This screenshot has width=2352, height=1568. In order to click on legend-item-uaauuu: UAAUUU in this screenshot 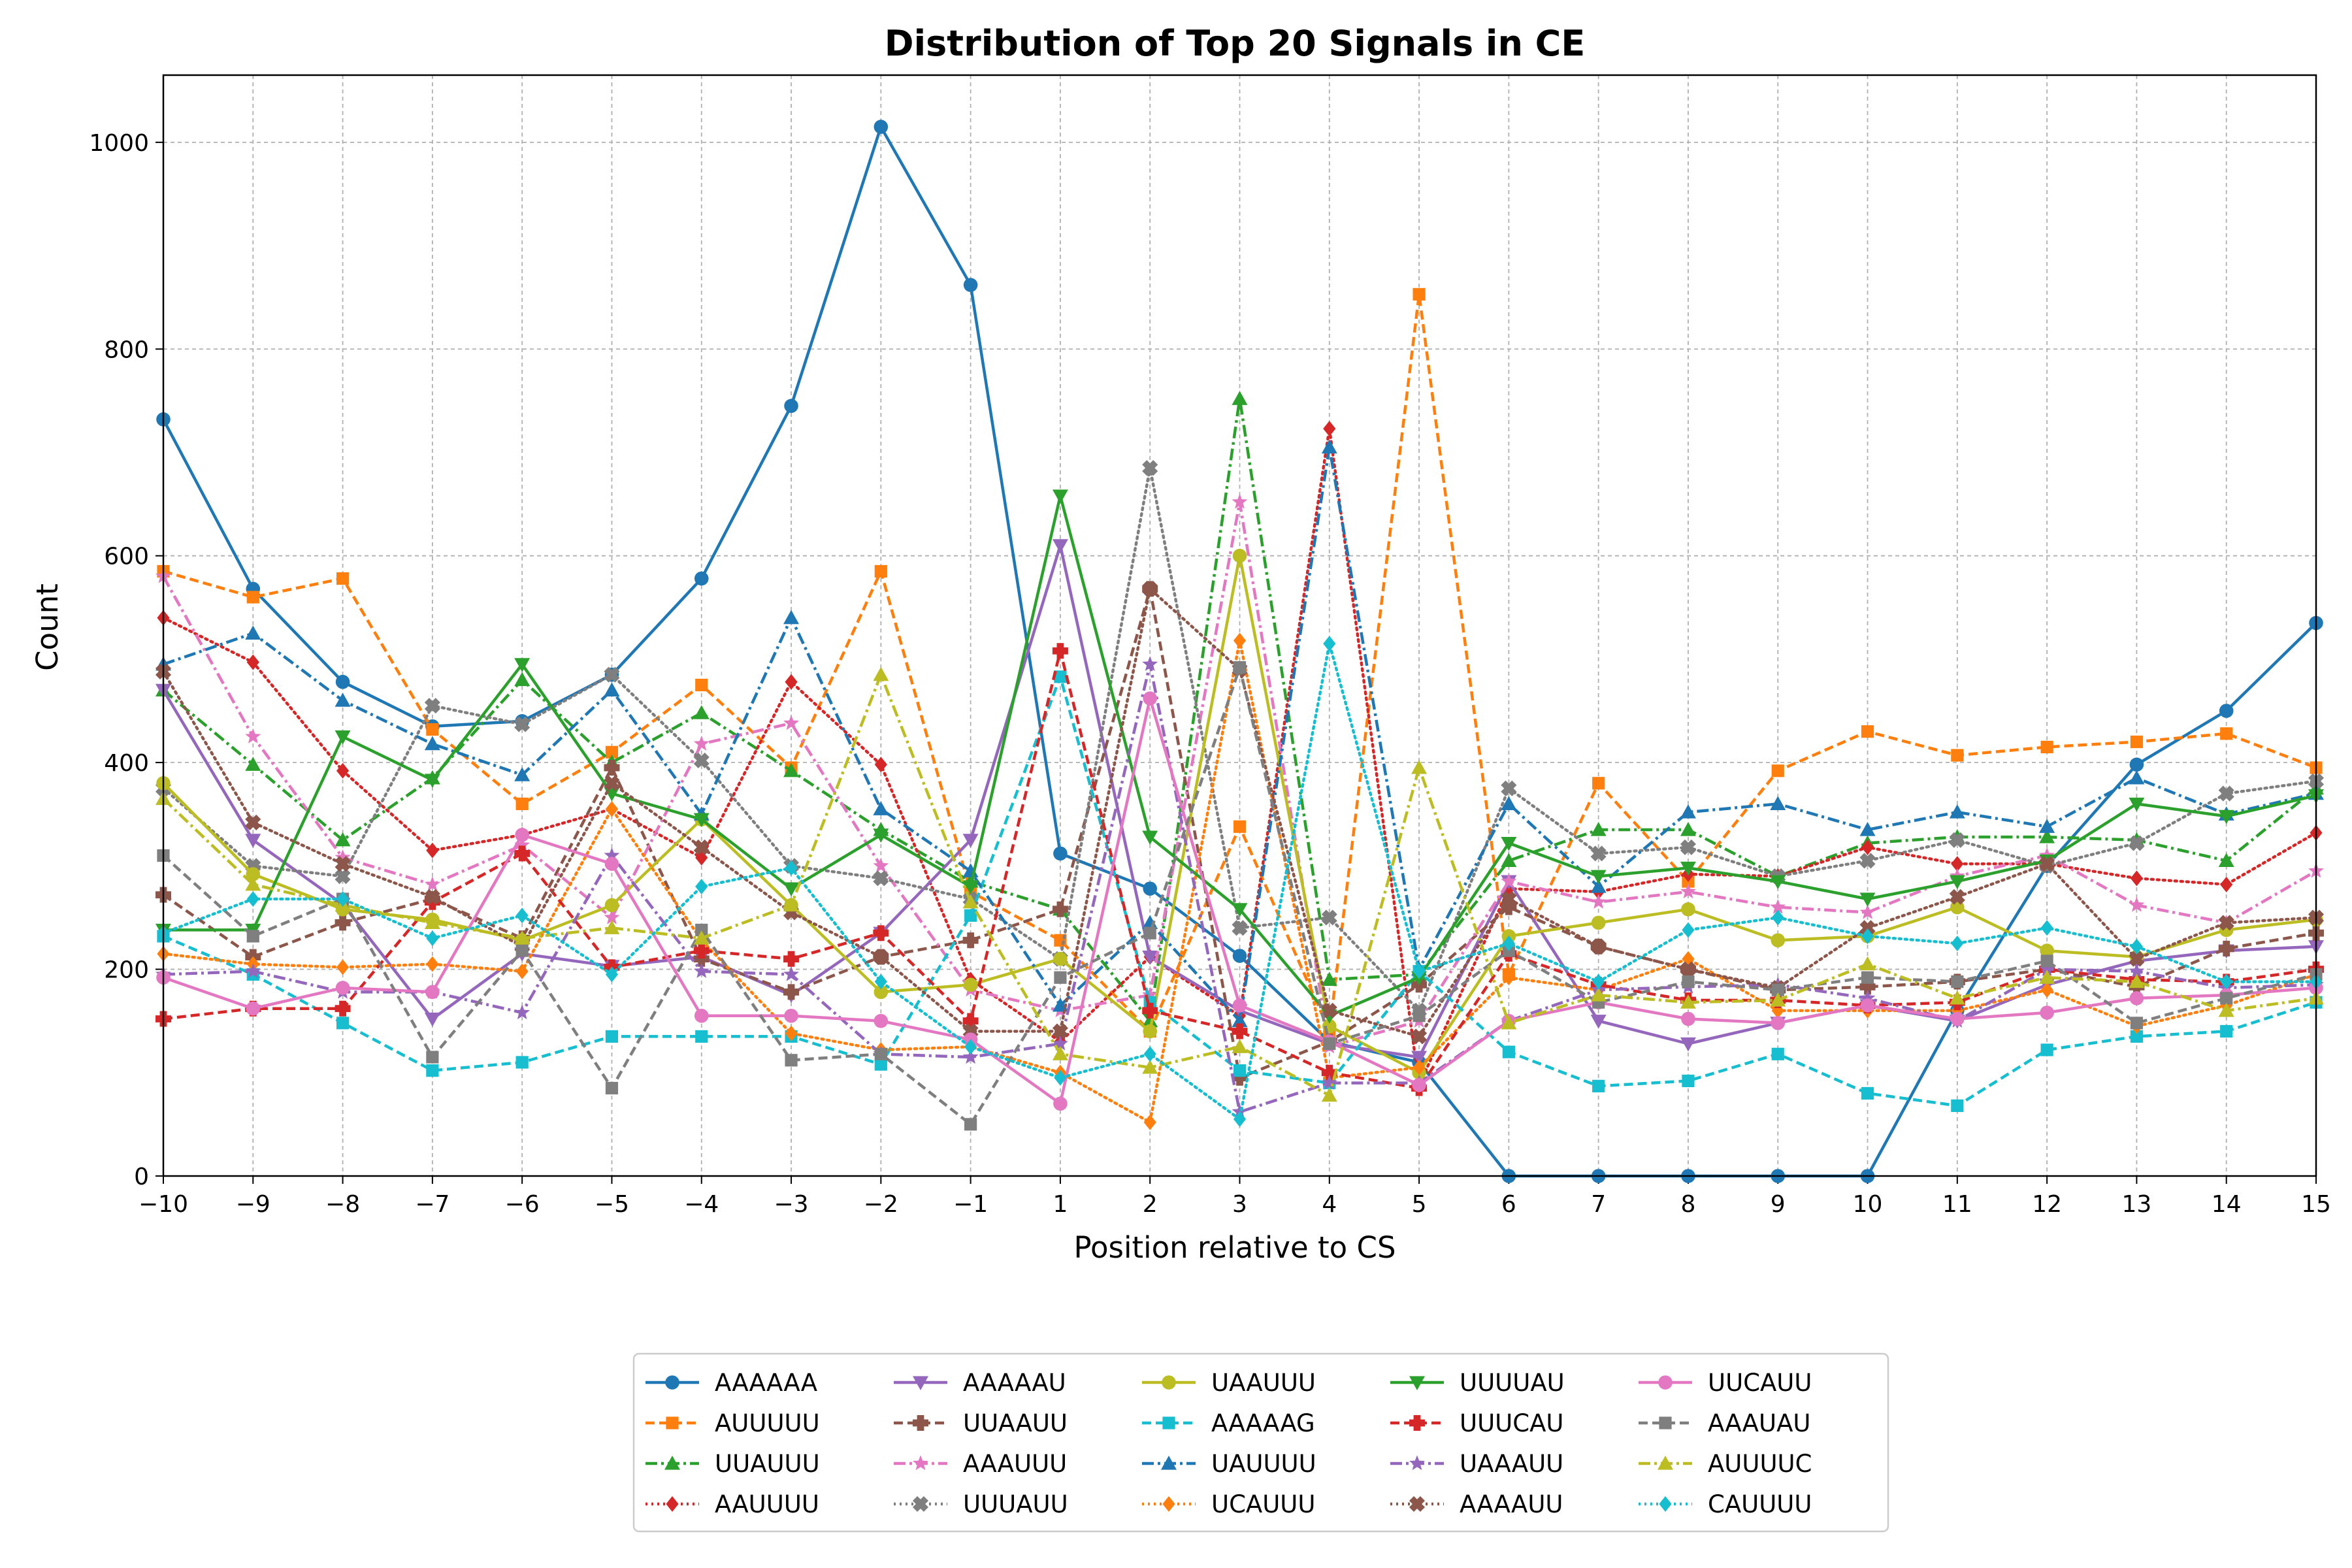, I will do `click(1229, 1383)`.